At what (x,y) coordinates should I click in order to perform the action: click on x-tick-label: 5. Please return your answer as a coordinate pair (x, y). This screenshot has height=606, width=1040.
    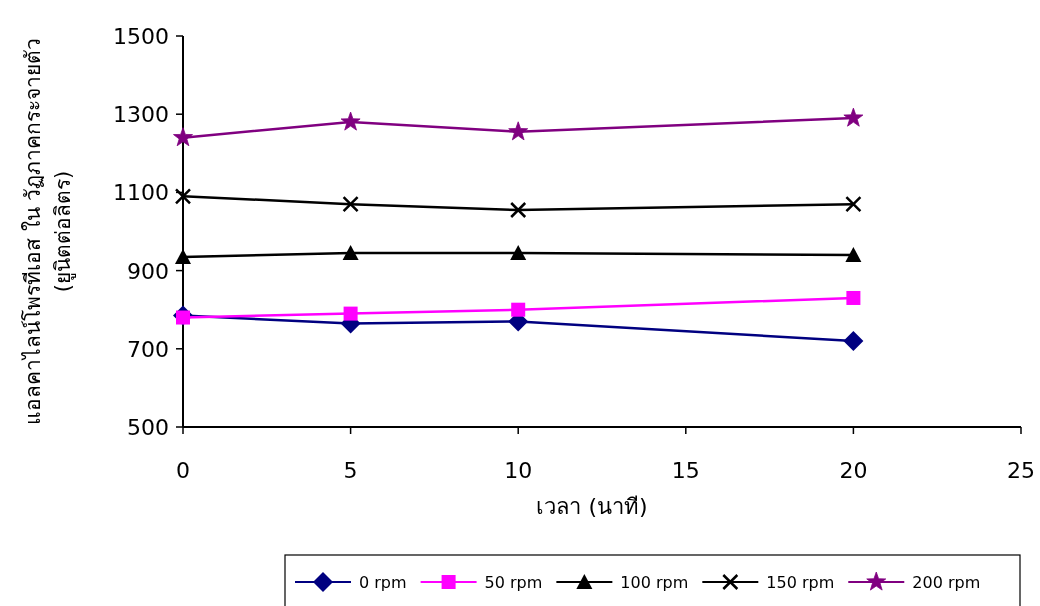
    Looking at the image, I should click on (350, 470).